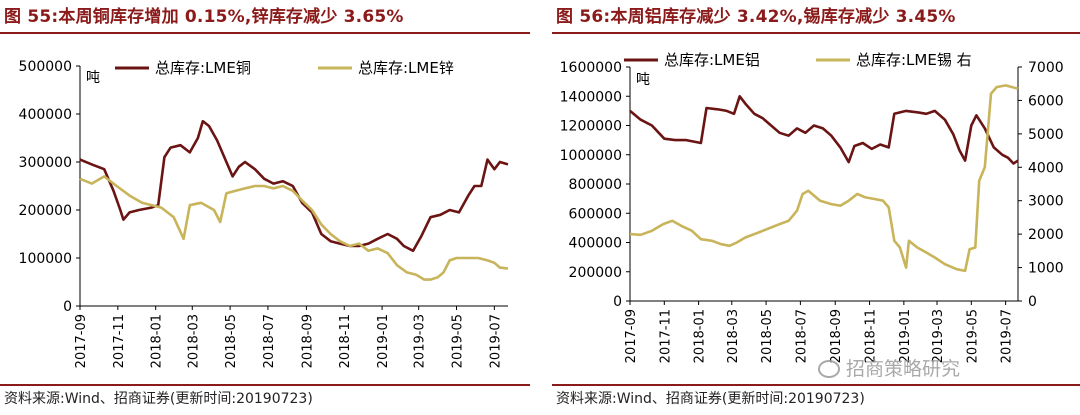  What do you see at coordinates (45, 163) in the screenshot?
I see `y-tick-label: 300000` at bounding box center [45, 163].